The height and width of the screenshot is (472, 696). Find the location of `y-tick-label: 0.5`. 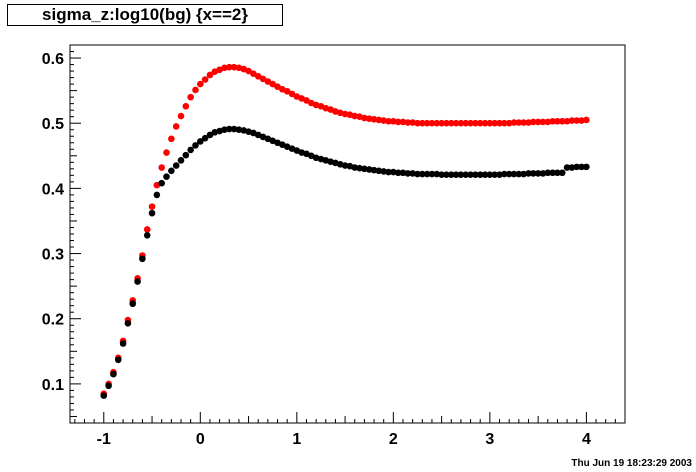

y-tick-label: 0.5 is located at coordinates (53, 124).